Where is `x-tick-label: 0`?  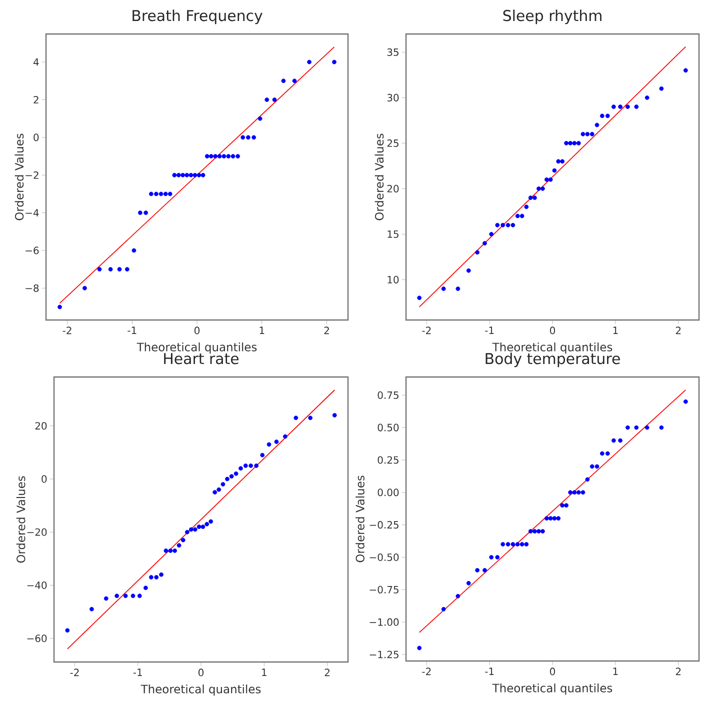 x-tick-label: 0 is located at coordinates (553, 330).